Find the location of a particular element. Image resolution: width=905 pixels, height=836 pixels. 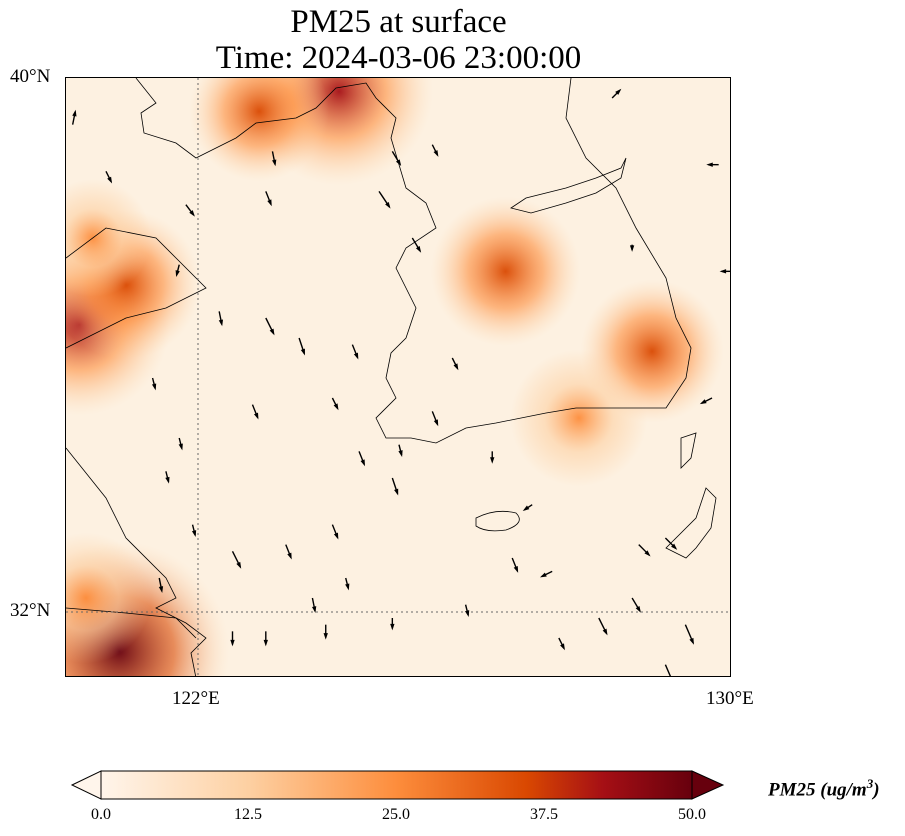

colorbar-label-sup: 3 is located at coordinates (870, 783).